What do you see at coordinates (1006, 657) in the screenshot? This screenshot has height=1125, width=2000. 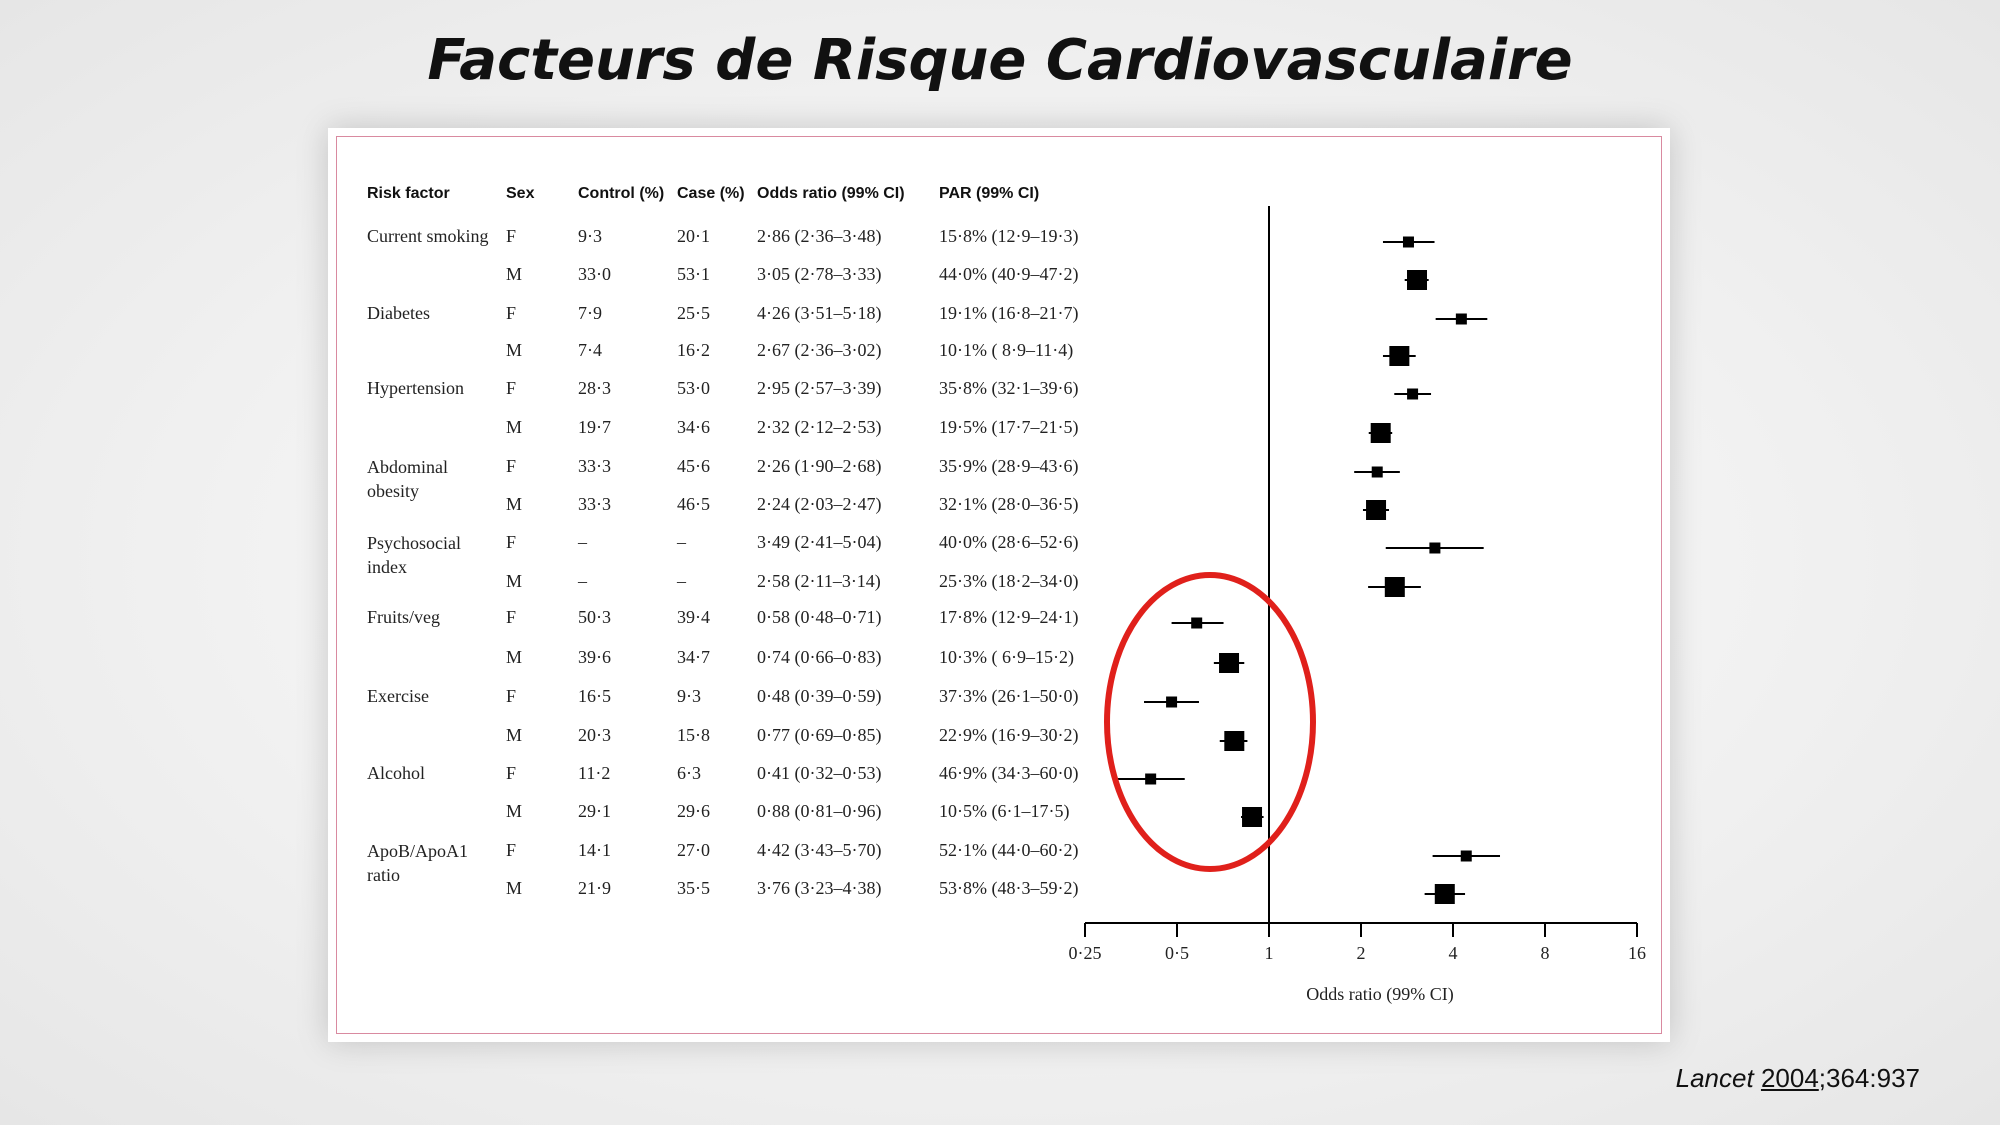 I see `par-cell: 10·3% ( 6·9–15·2)` at bounding box center [1006, 657].